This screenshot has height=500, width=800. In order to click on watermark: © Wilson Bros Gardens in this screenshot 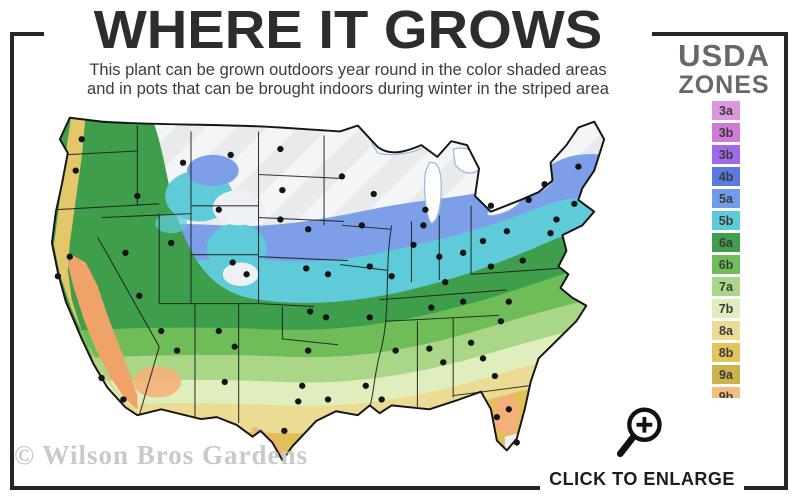, I will do `click(161, 455)`.